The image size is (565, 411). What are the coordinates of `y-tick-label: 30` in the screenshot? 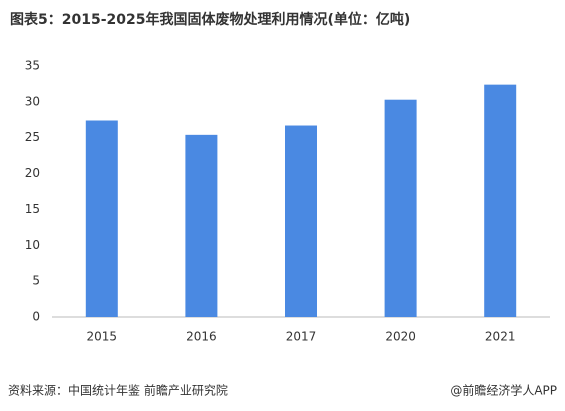 It's located at (32, 101).